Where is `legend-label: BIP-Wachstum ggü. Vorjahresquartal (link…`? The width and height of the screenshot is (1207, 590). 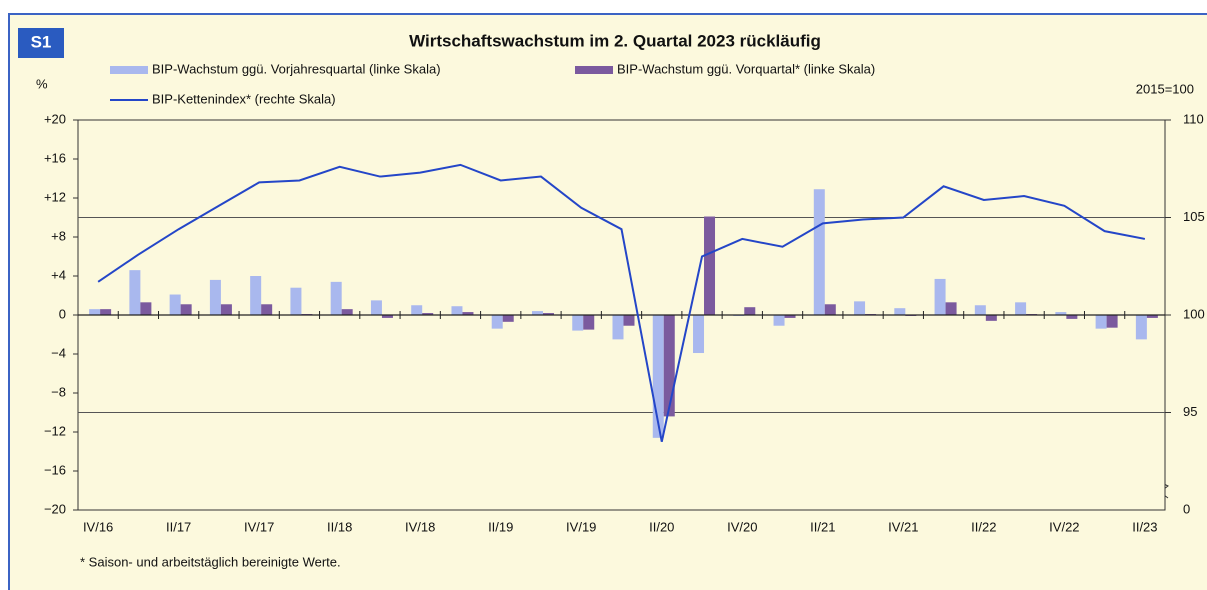 legend-label: BIP-Wachstum ggü. Vorjahresquartal (link… is located at coordinates (296, 68).